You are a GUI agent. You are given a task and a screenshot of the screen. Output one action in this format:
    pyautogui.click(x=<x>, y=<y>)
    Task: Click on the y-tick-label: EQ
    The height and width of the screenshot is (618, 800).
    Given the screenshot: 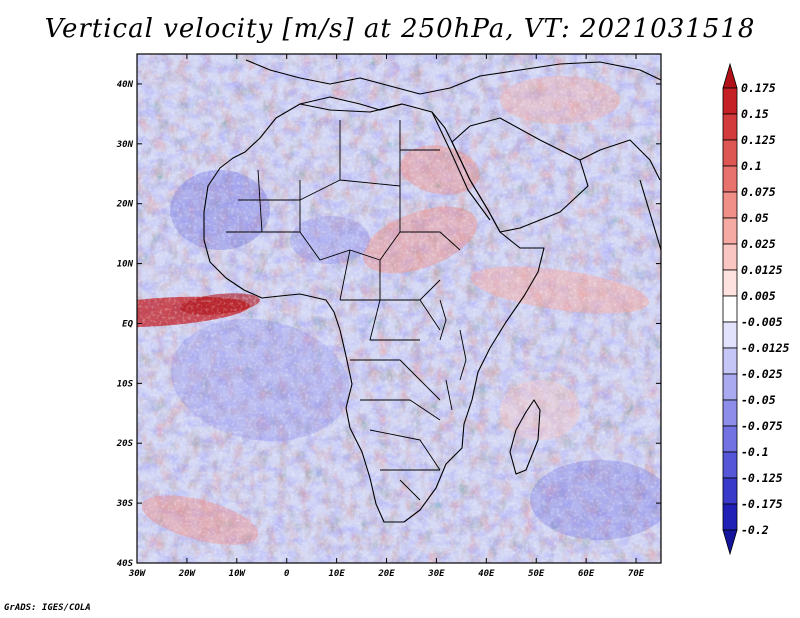 What is the action you would take?
    pyautogui.click(x=127, y=324)
    